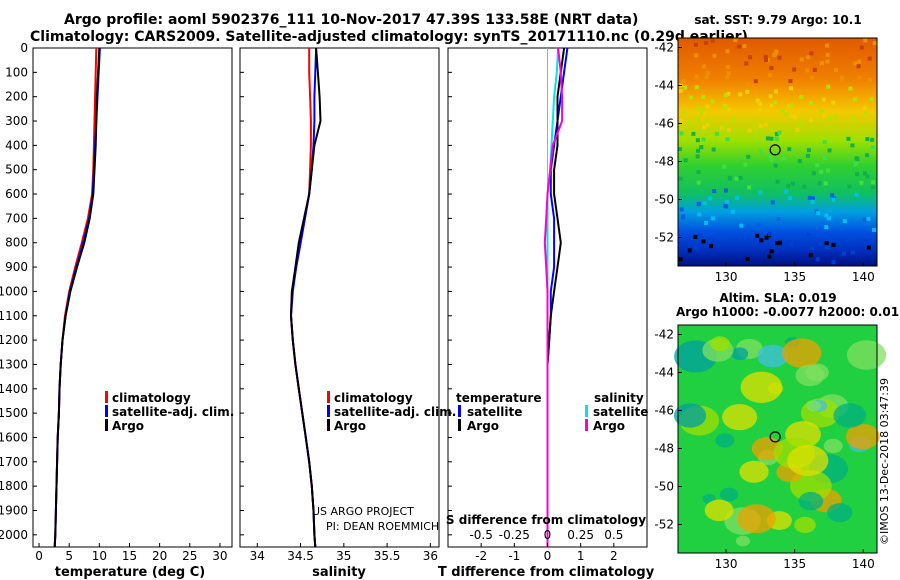 This screenshot has width=900, height=580. What do you see at coordinates (863, 277) in the screenshot?
I see `lon-tick-label: 140` at bounding box center [863, 277].